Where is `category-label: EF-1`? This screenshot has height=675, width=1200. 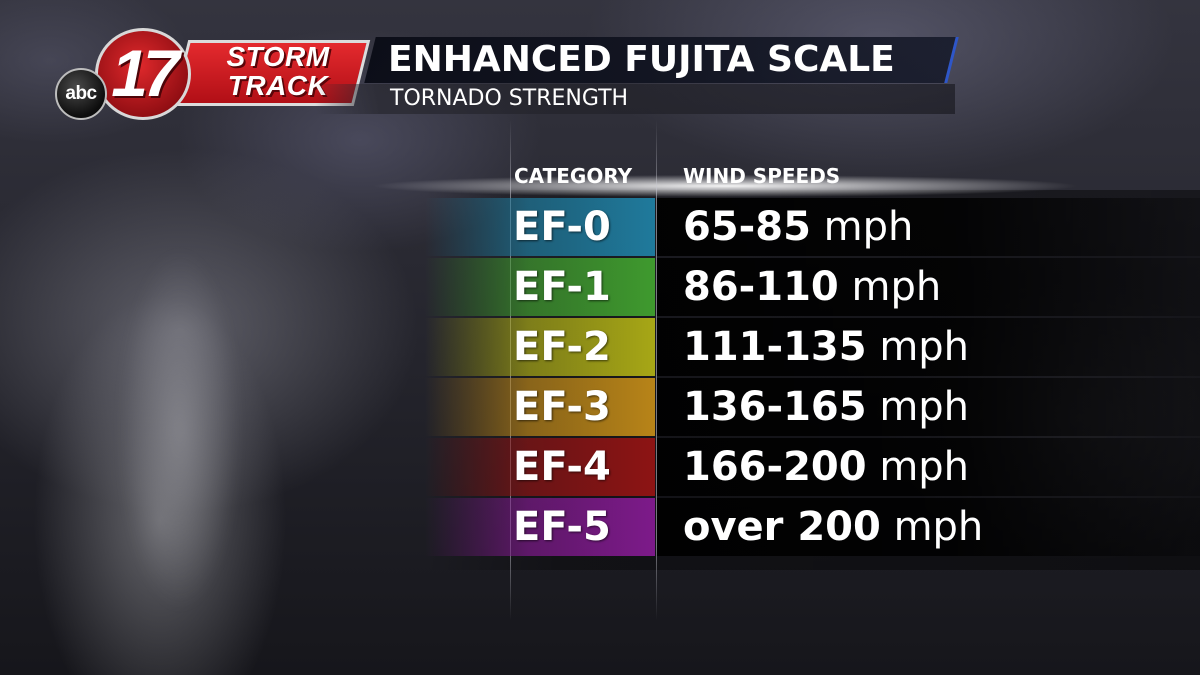 category-label: EF-1 is located at coordinates (562, 287).